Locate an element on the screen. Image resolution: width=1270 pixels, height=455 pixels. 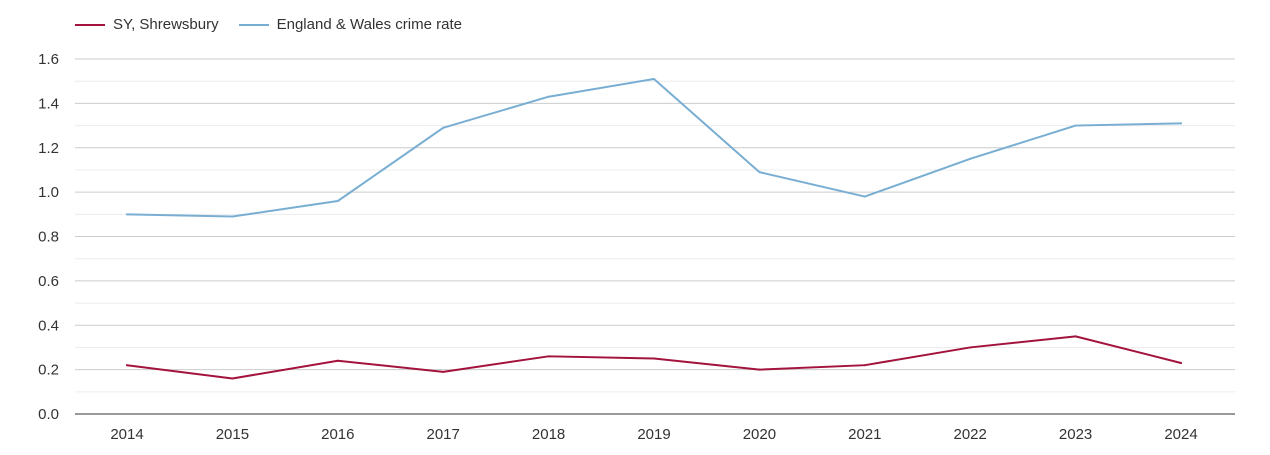
y-tick-label: 0.6 is located at coordinates (48, 281).